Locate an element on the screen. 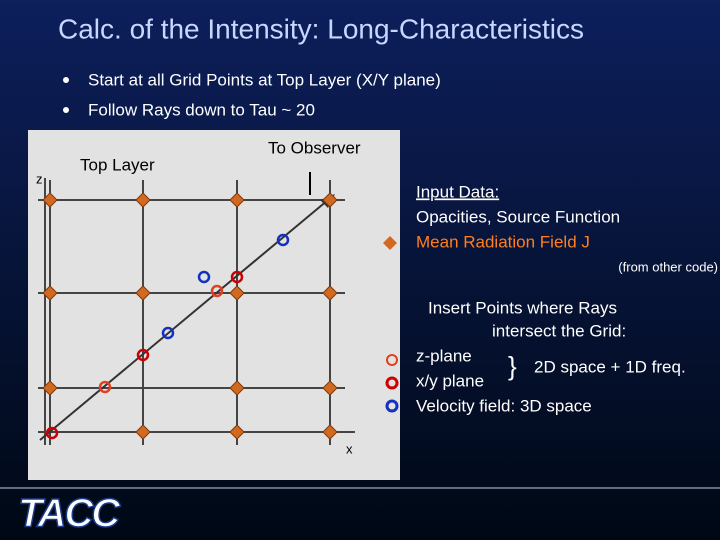  axis-label: x is located at coordinates (349, 448).